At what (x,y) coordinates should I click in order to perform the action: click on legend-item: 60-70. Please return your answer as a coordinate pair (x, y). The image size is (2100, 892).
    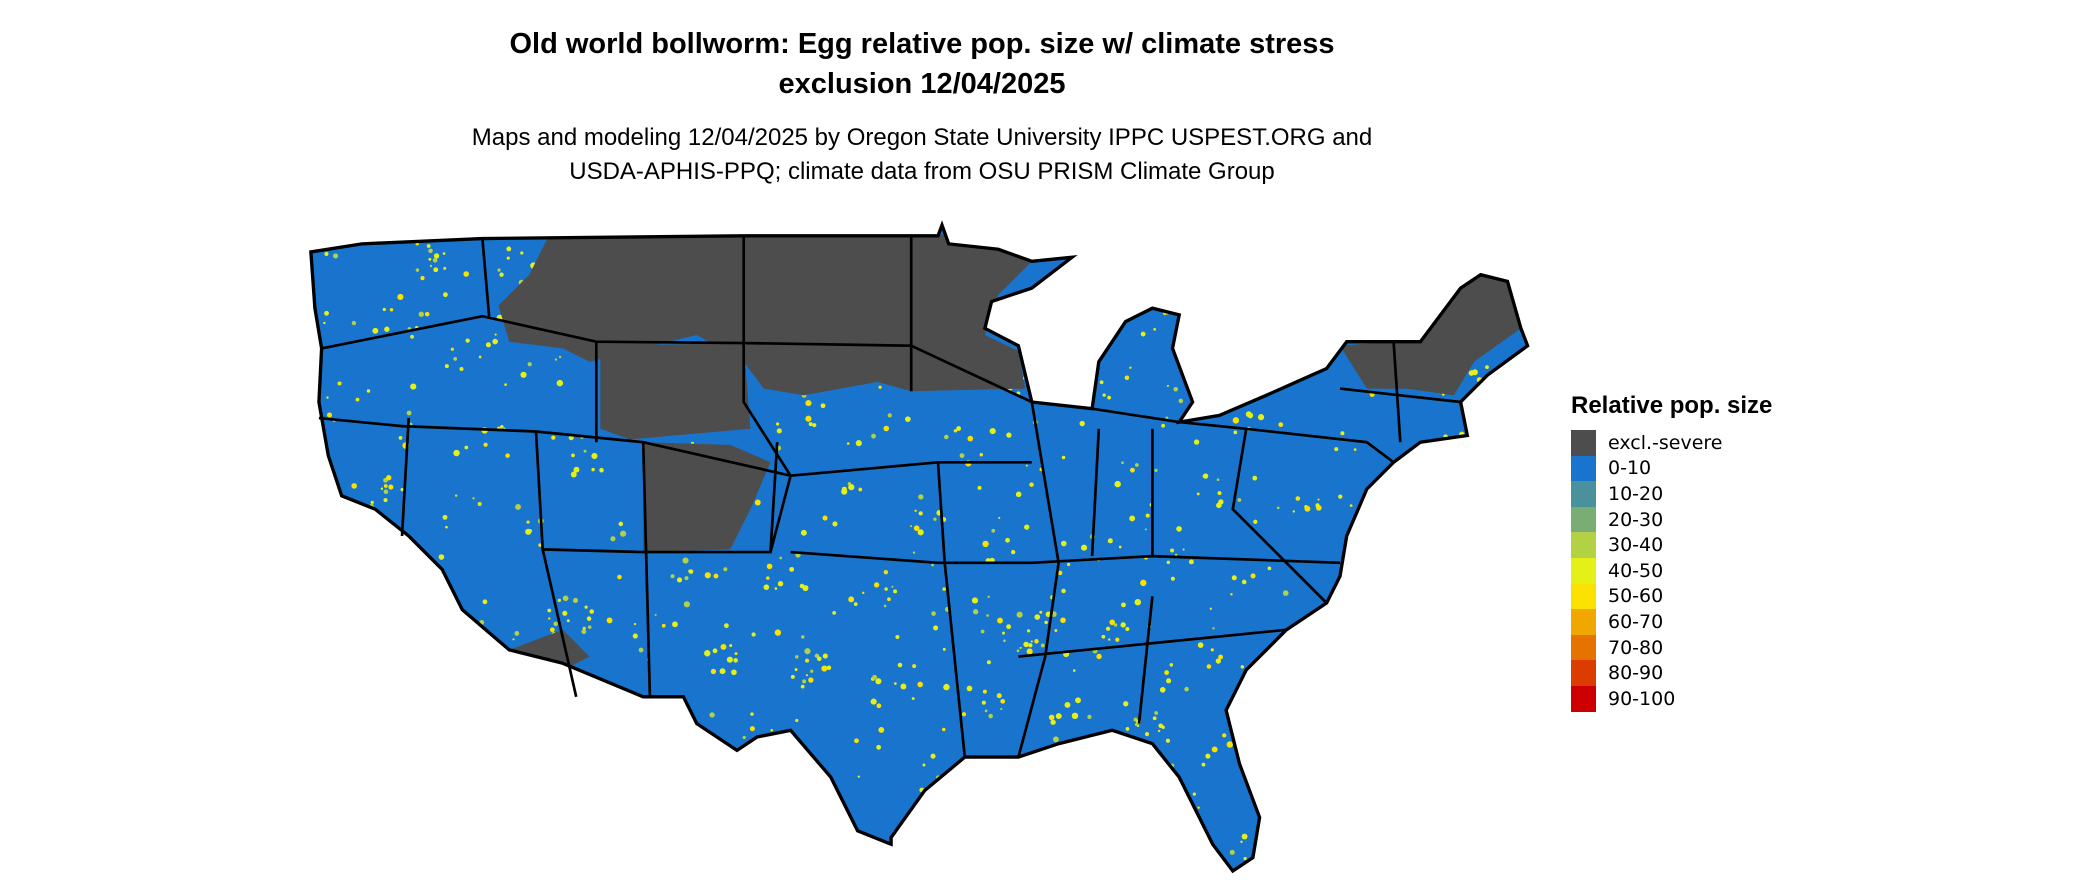
    Looking at the image, I should click on (1671, 622).